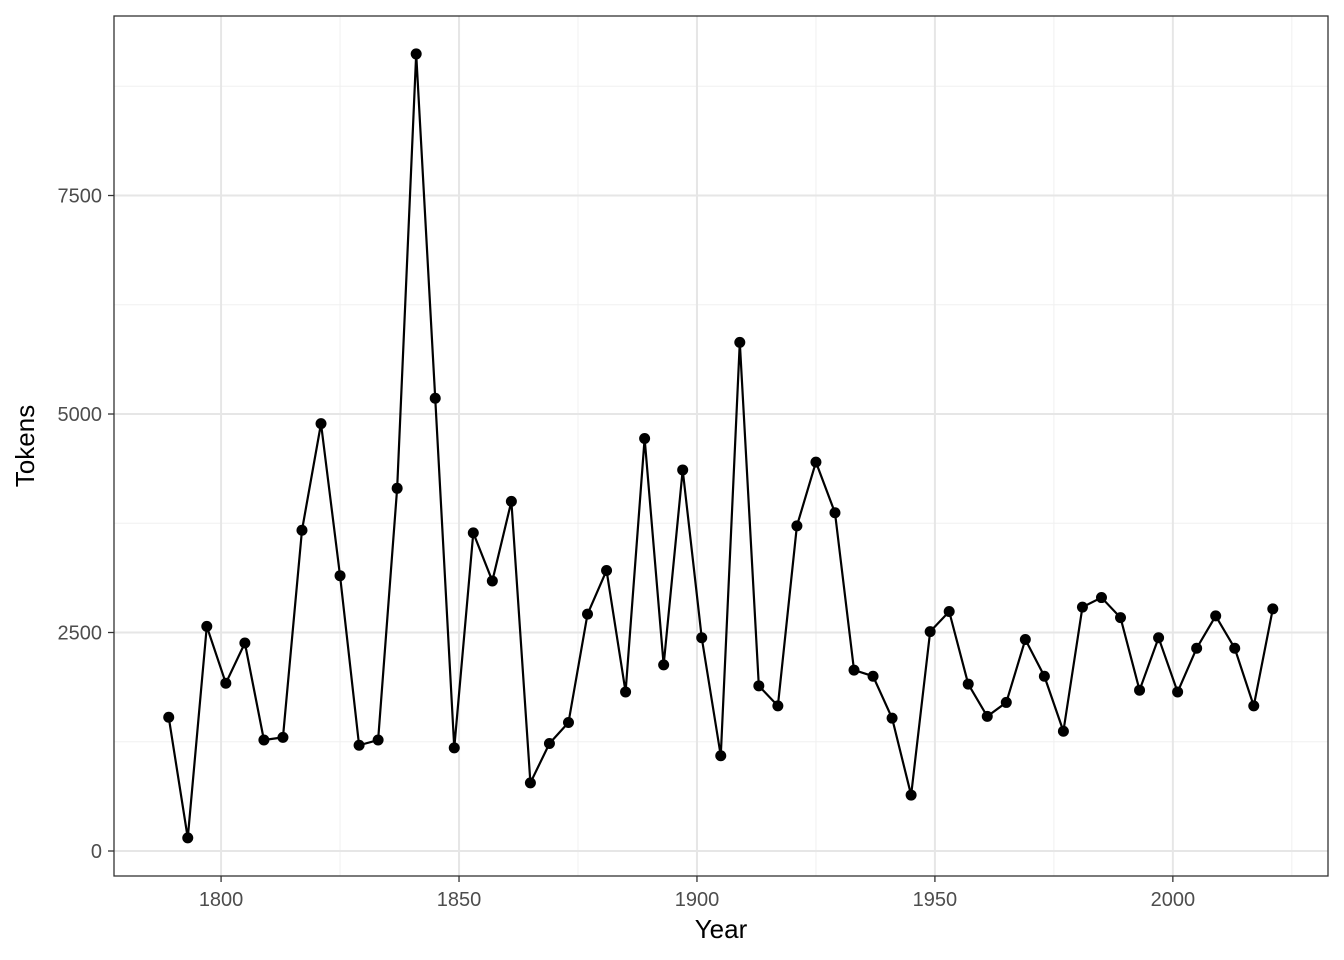 This screenshot has width=1344, height=960. Describe the element at coordinates (25, 446) in the screenshot. I see `y-axis-title: Tokens` at that location.